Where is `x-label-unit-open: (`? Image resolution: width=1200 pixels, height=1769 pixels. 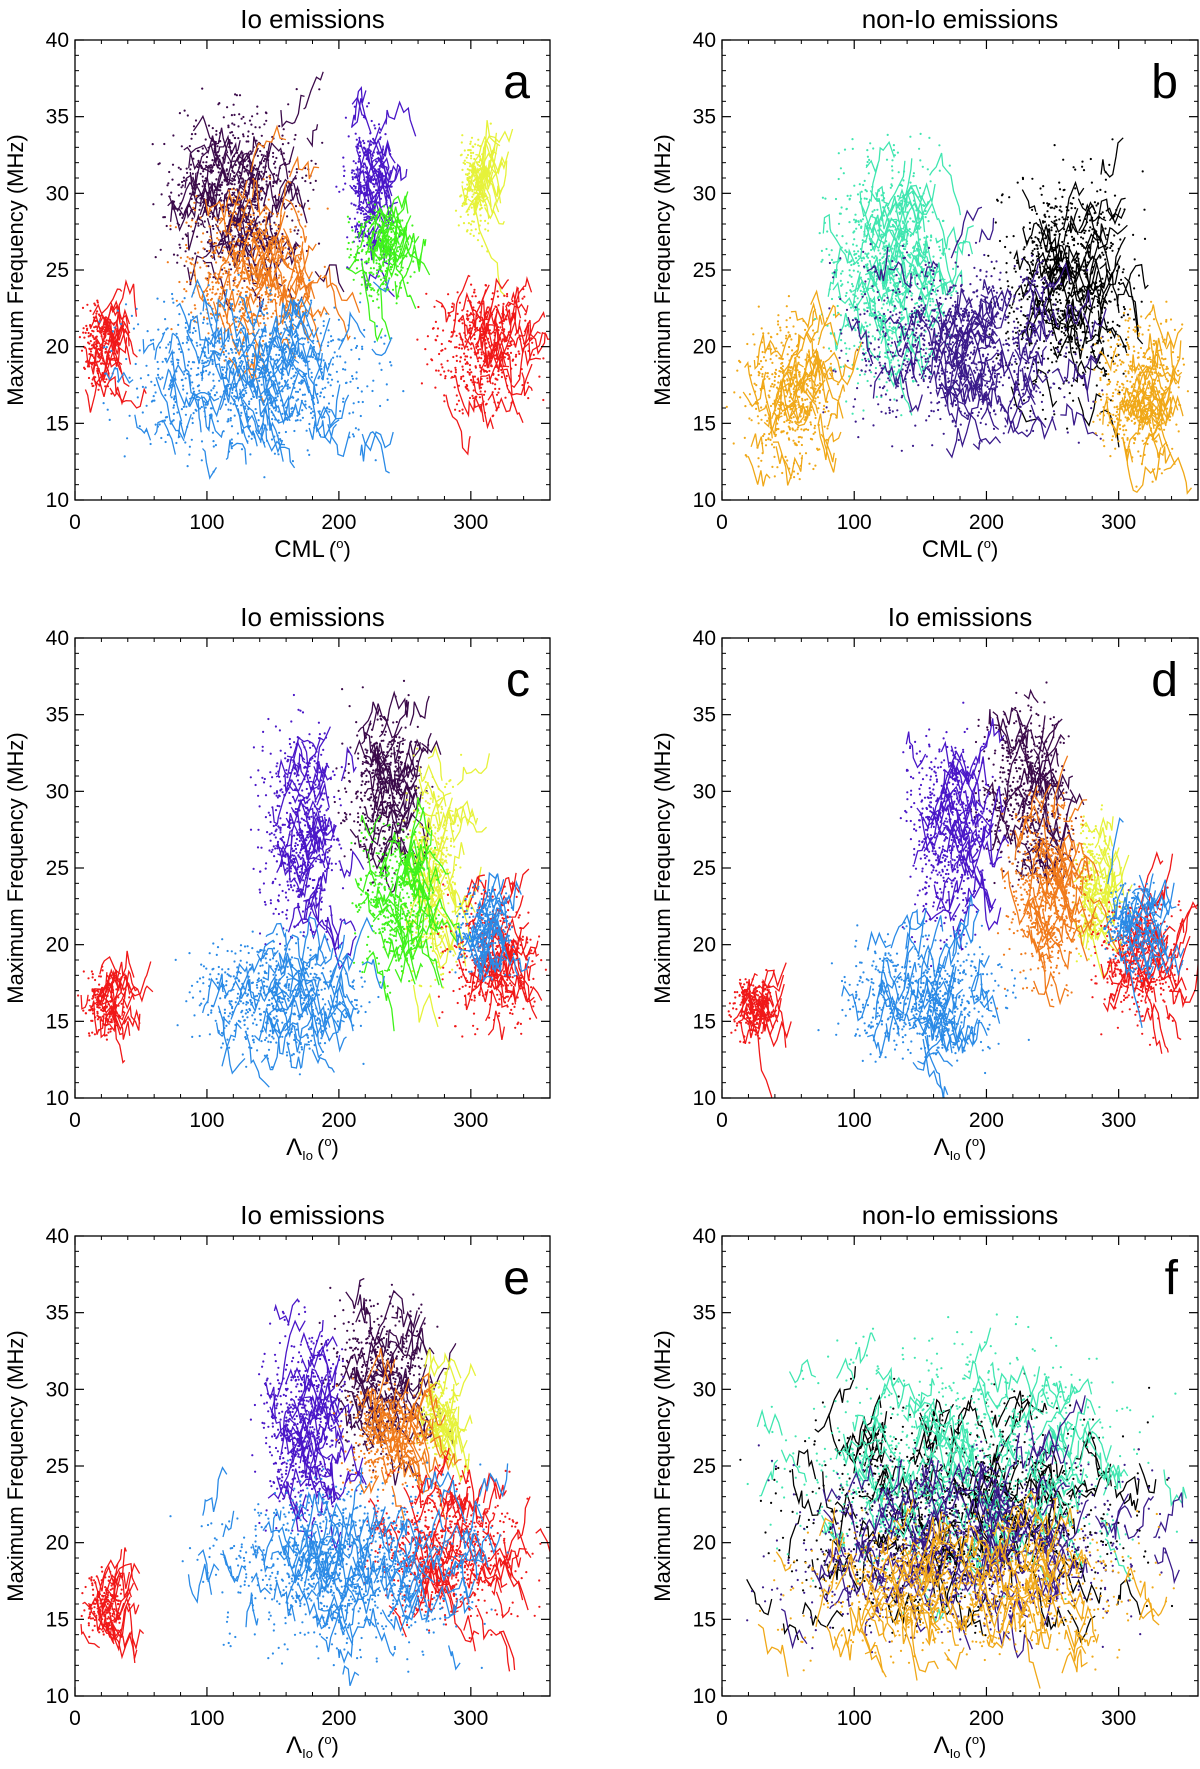 x-label-unit-open: ( is located at coordinates (333, 549).